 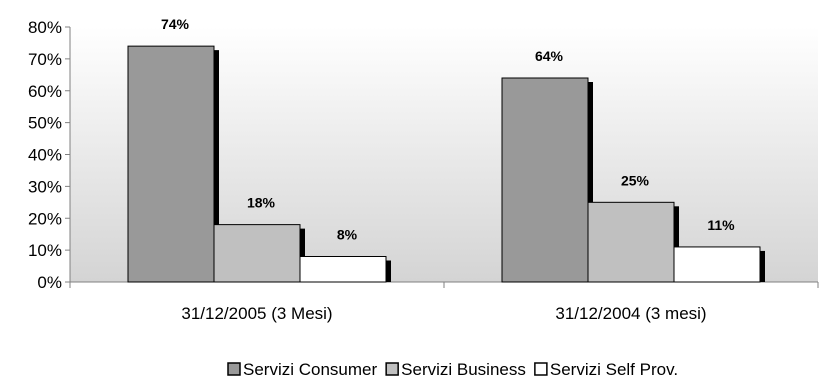 I want to click on y-tick-label: 0%, so click(x=49, y=282).